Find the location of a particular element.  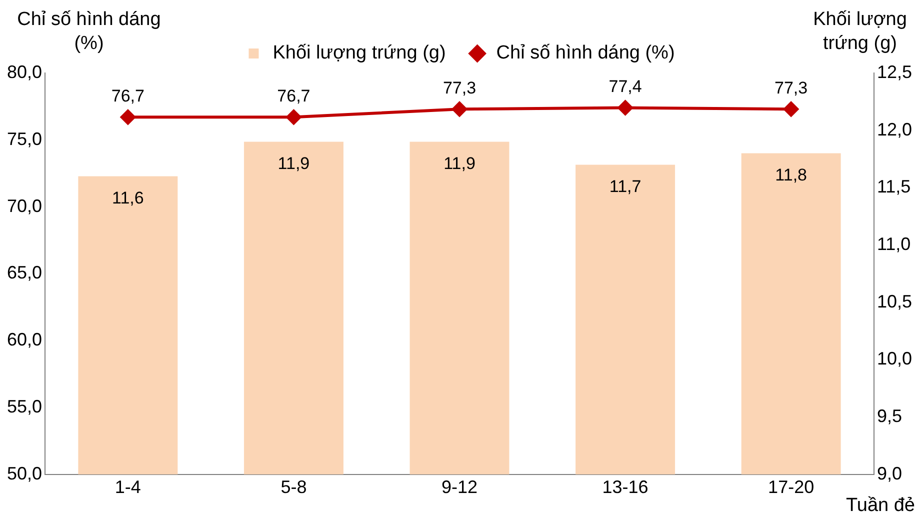

y2-tick-label: 11,0 is located at coordinates (893, 244).